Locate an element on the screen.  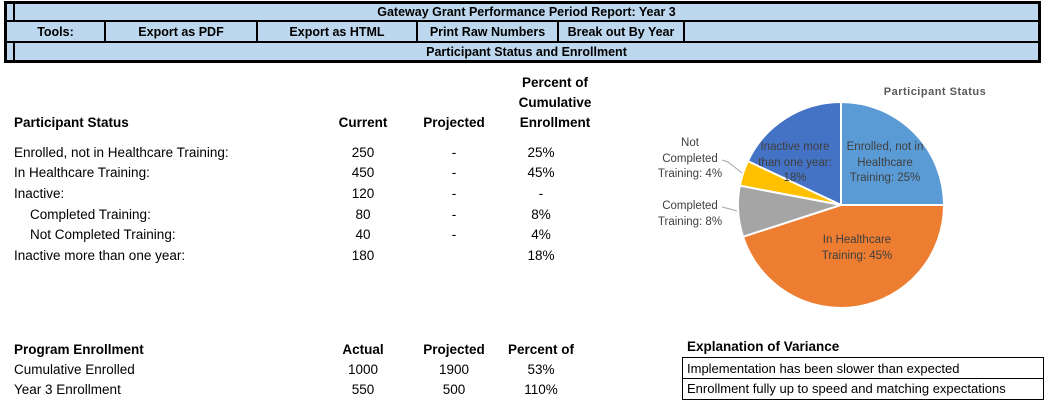
row-label: Inactive more than one year: is located at coordinates (100, 255).